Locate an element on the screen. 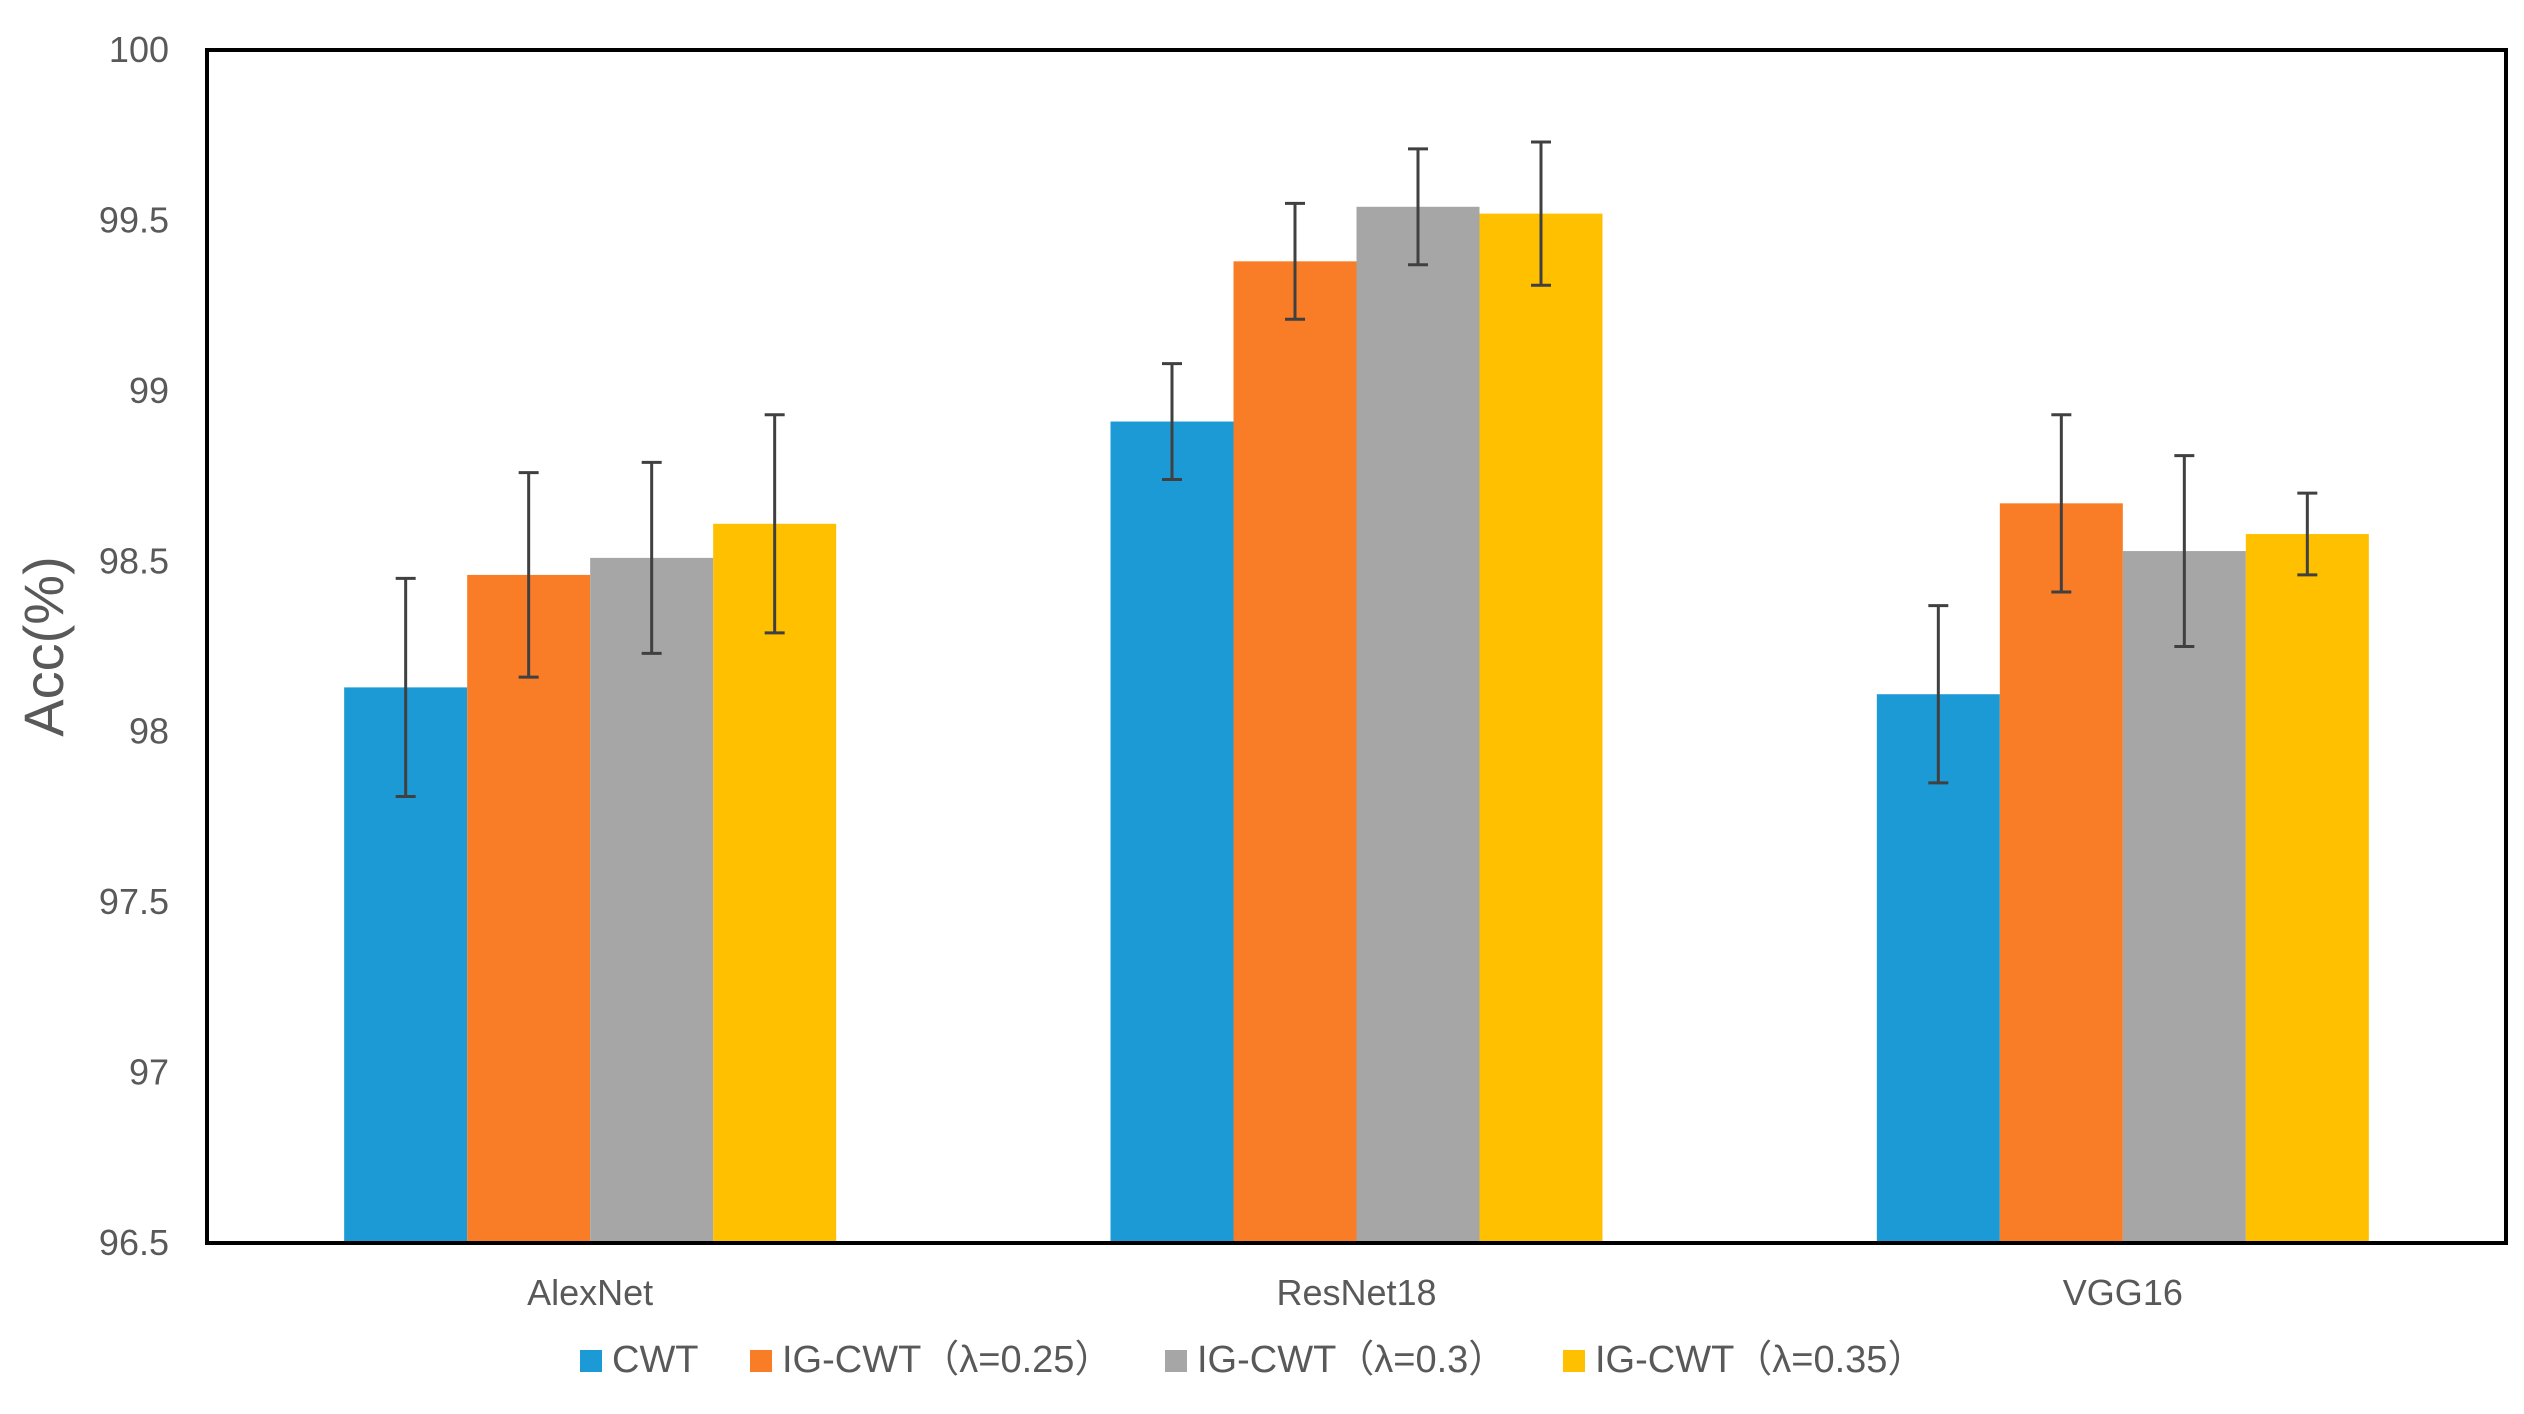 The width and height of the screenshot is (2524, 1414). x-category-label: AlexNet is located at coordinates (590, 1292).